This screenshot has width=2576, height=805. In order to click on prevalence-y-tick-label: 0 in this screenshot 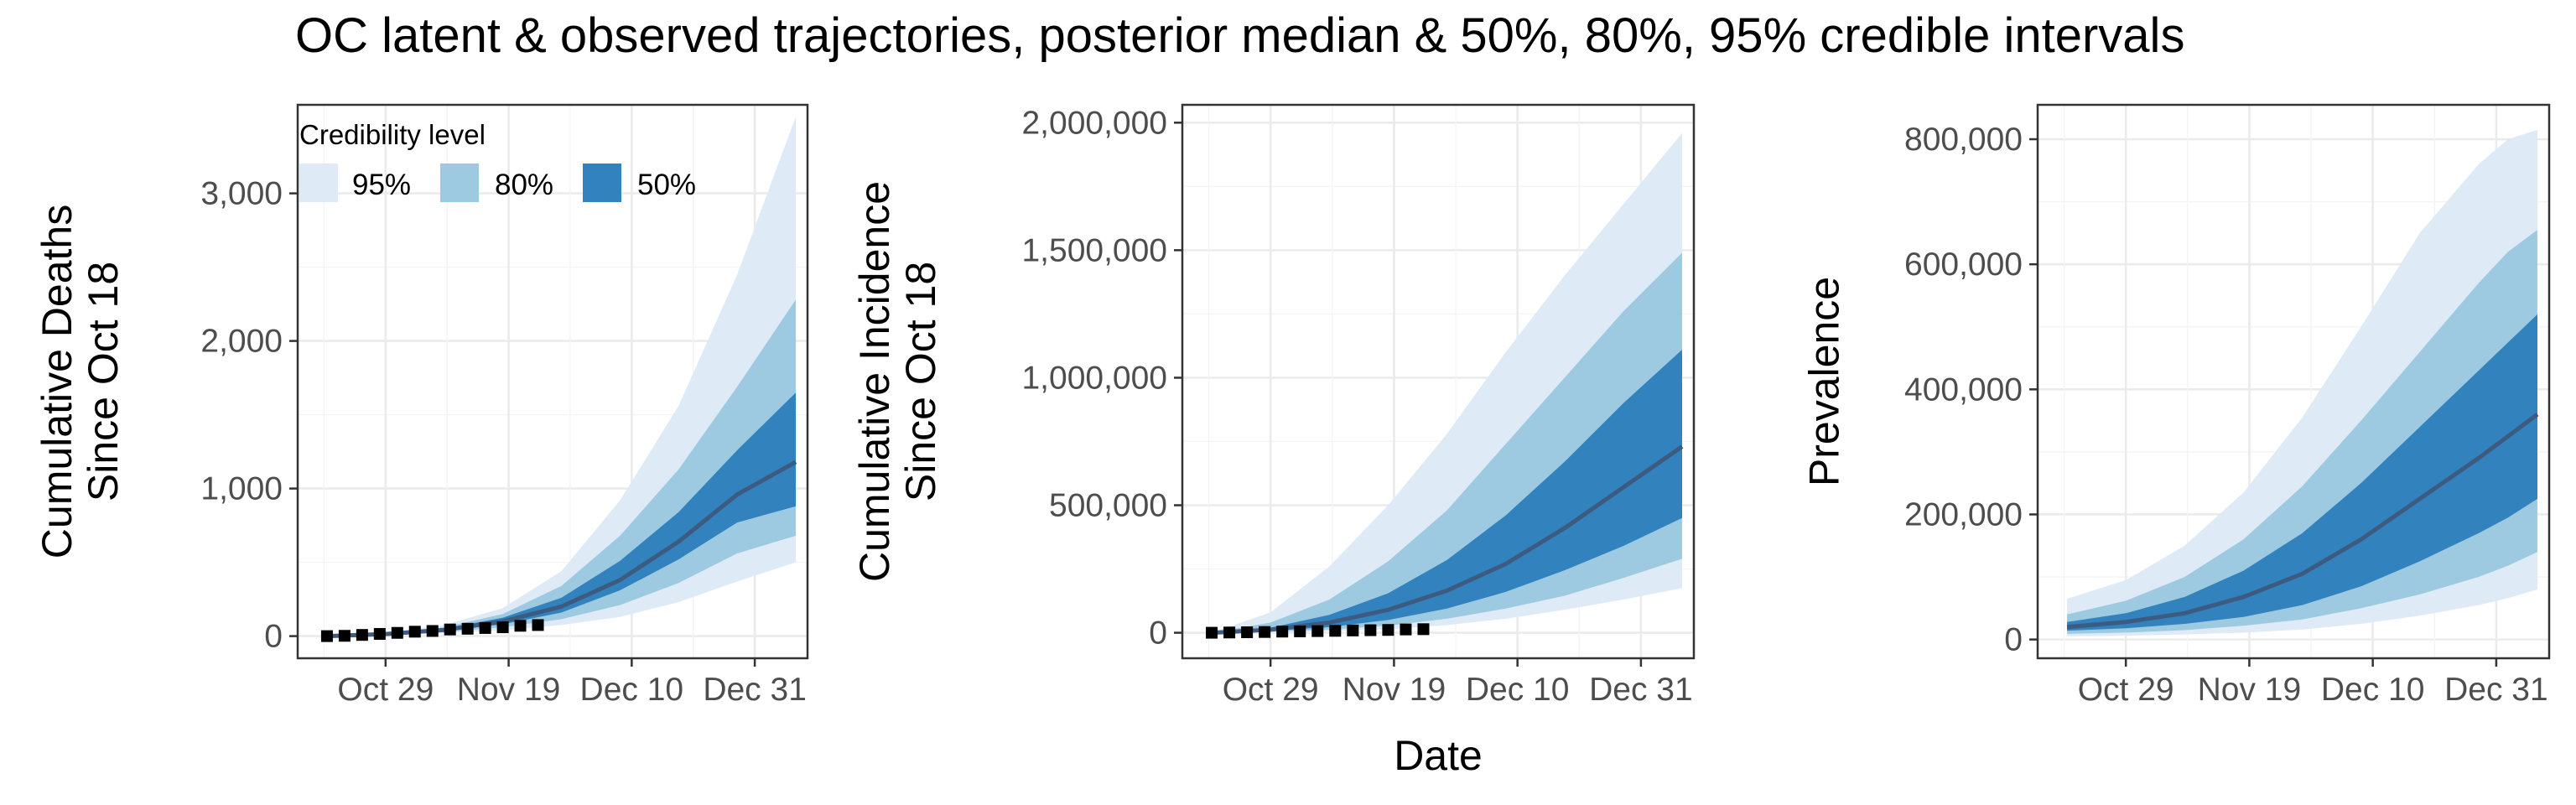, I will do `click(2013, 640)`.